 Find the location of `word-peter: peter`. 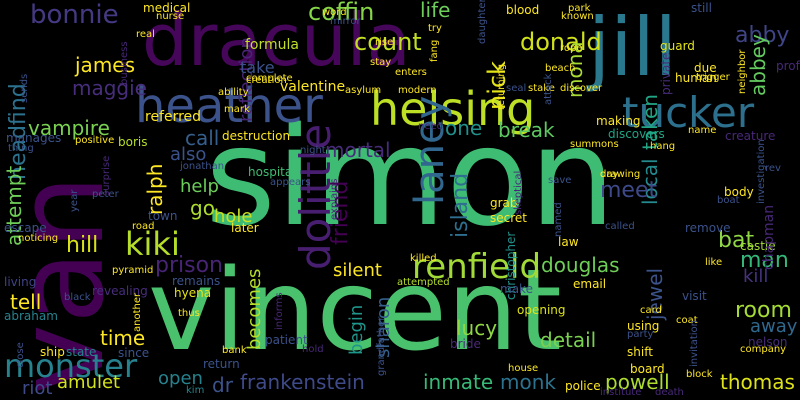

word-peter: peter is located at coordinates (105, 194).